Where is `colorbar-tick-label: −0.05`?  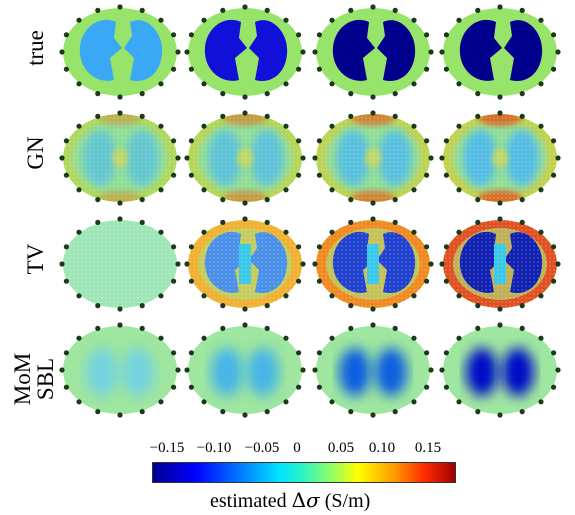 colorbar-tick-label: −0.05 is located at coordinates (262, 448).